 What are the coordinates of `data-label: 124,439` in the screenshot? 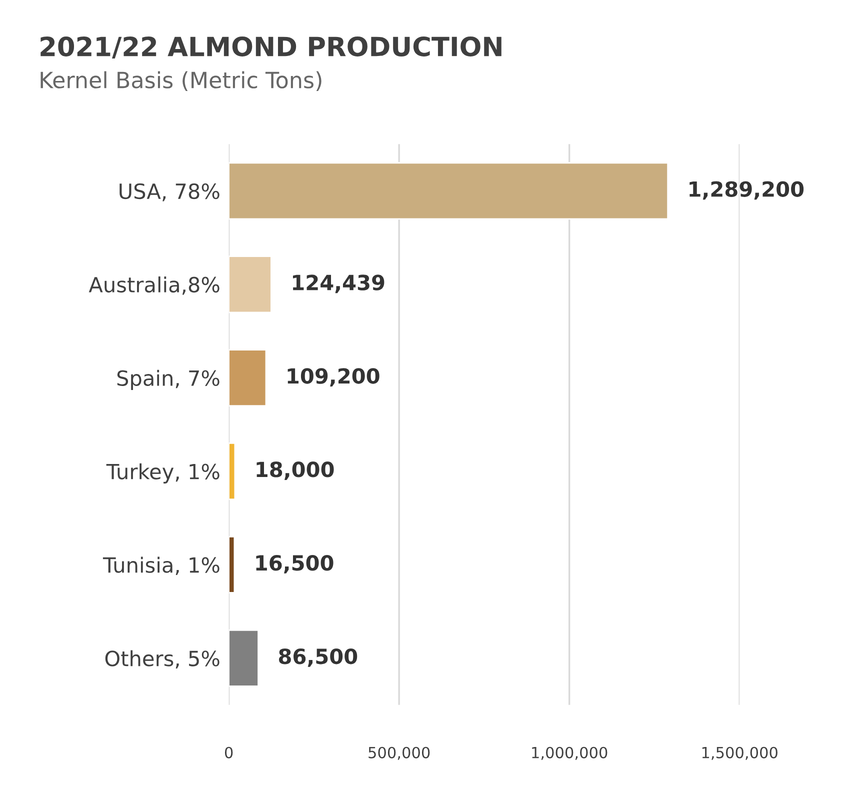 It's located at (338, 284).